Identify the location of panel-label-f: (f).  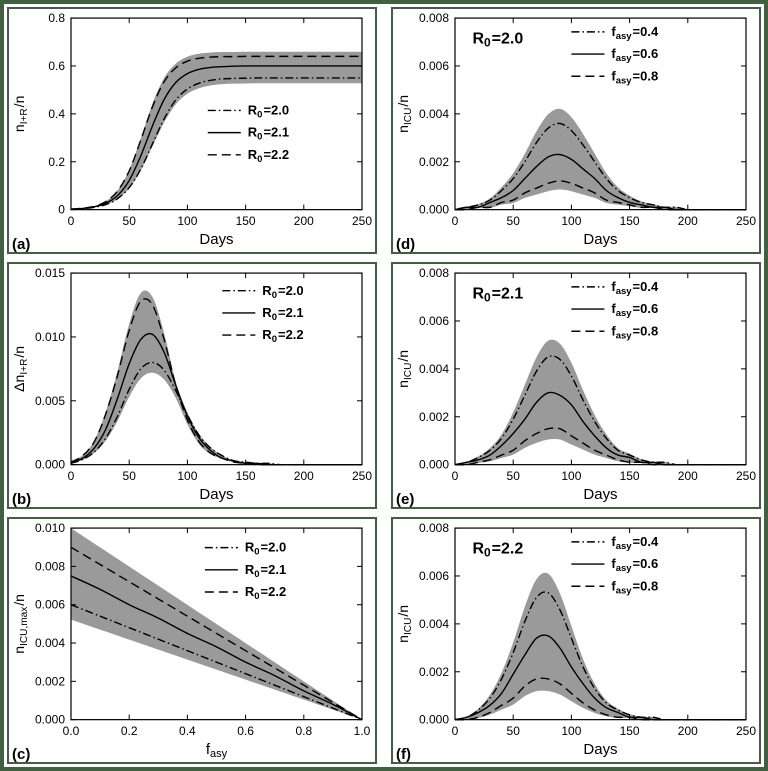
(403, 754).